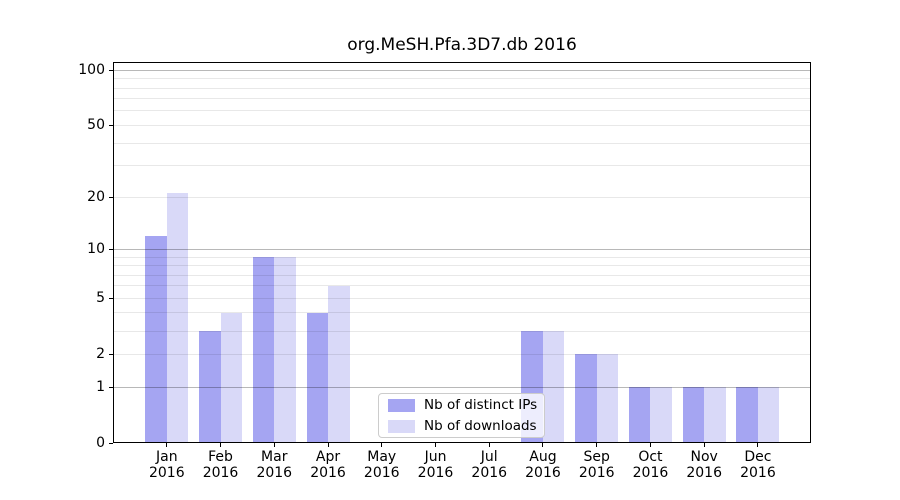  Describe the element at coordinates (285, 350) in the screenshot. I see `bar-downloads-mar` at that location.